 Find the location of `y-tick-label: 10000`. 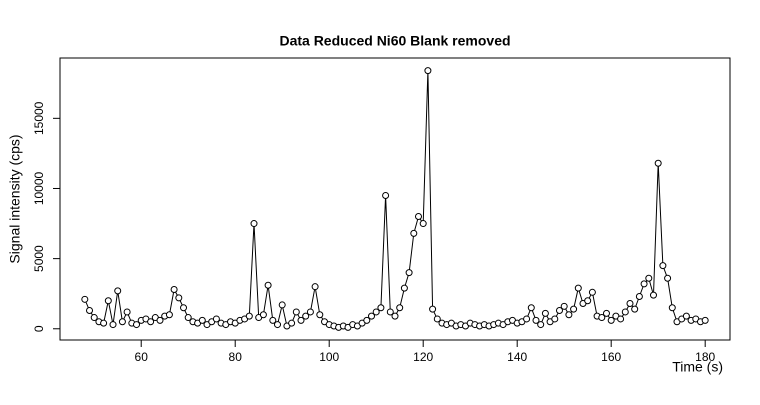

y-tick-label: 10000 is located at coordinates (39, 188).